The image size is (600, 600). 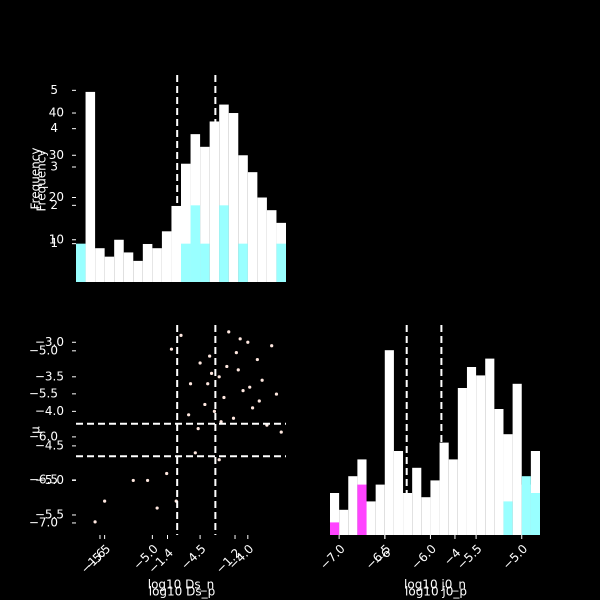 What do you see at coordinates (49, 411) in the screenshot?
I see `y-tick-label: −4.0` at bounding box center [49, 411].